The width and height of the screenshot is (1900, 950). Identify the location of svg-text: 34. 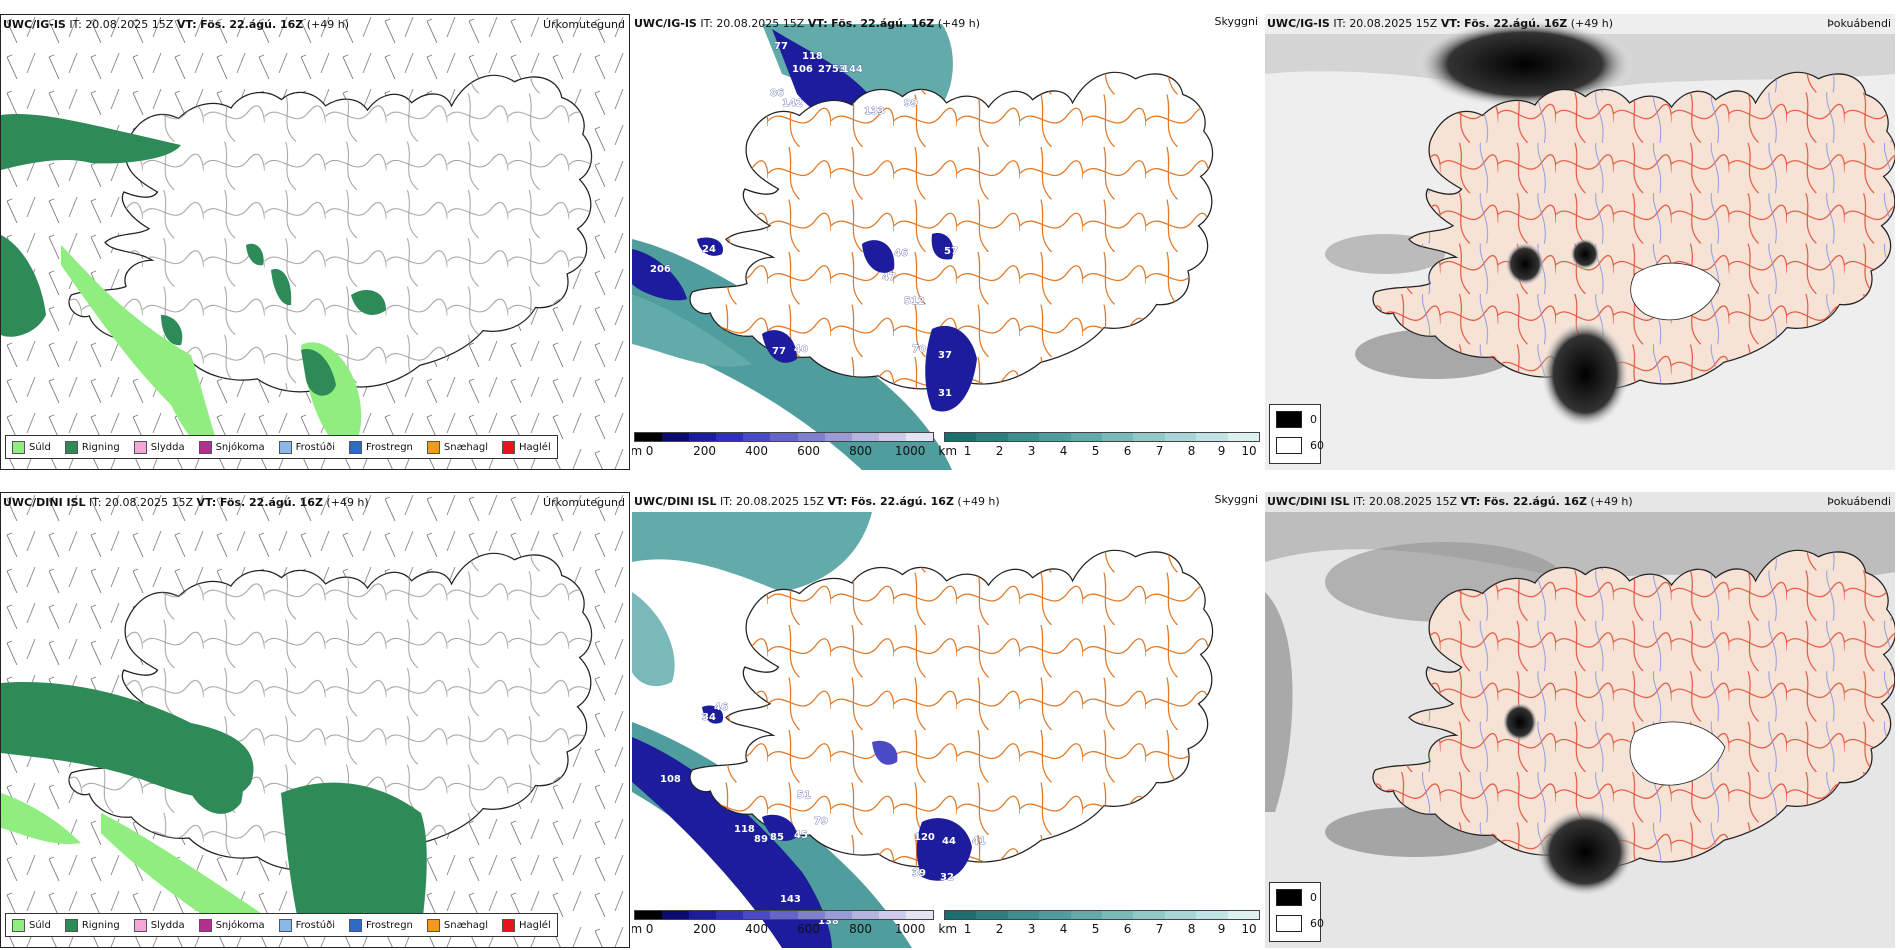
(709, 717).